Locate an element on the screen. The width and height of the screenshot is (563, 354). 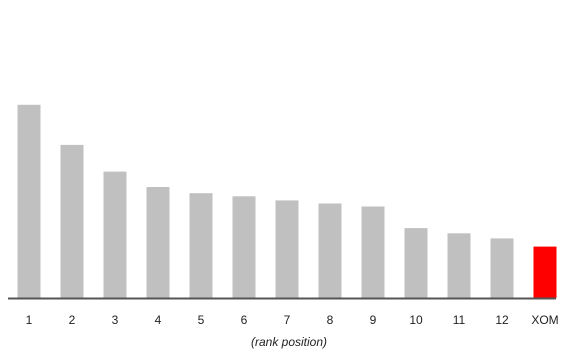
x-tick-label-6: 6 is located at coordinates (244, 320).